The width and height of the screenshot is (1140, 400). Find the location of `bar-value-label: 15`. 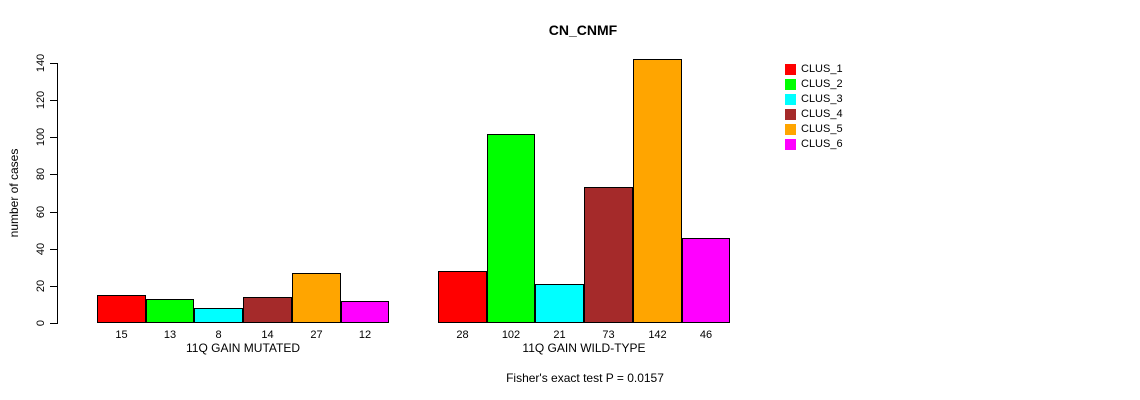

bar-value-label: 15 is located at coordinates (121, 335).